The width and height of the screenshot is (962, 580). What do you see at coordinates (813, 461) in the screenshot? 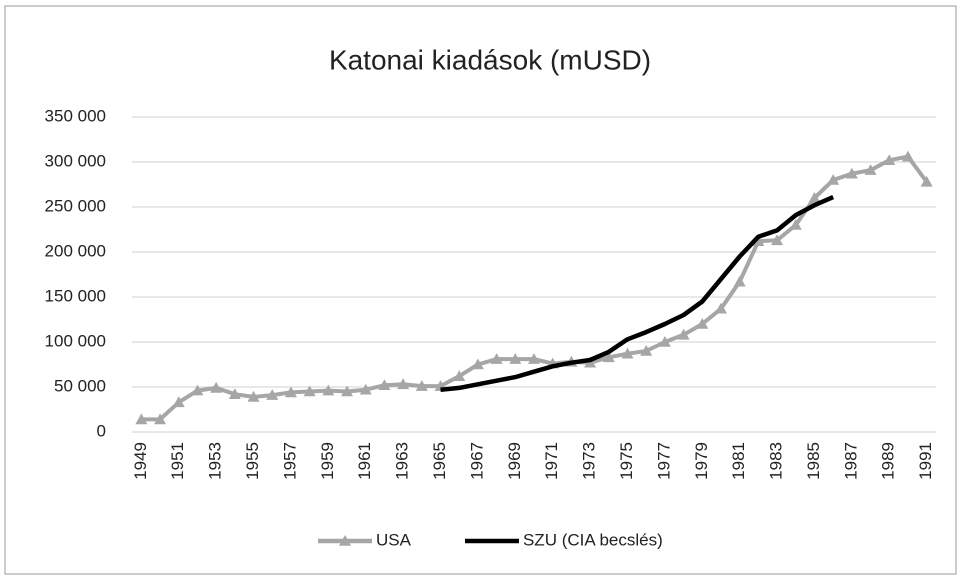
I see `x-tick-label: 1985` at bounding box center [813, 461].